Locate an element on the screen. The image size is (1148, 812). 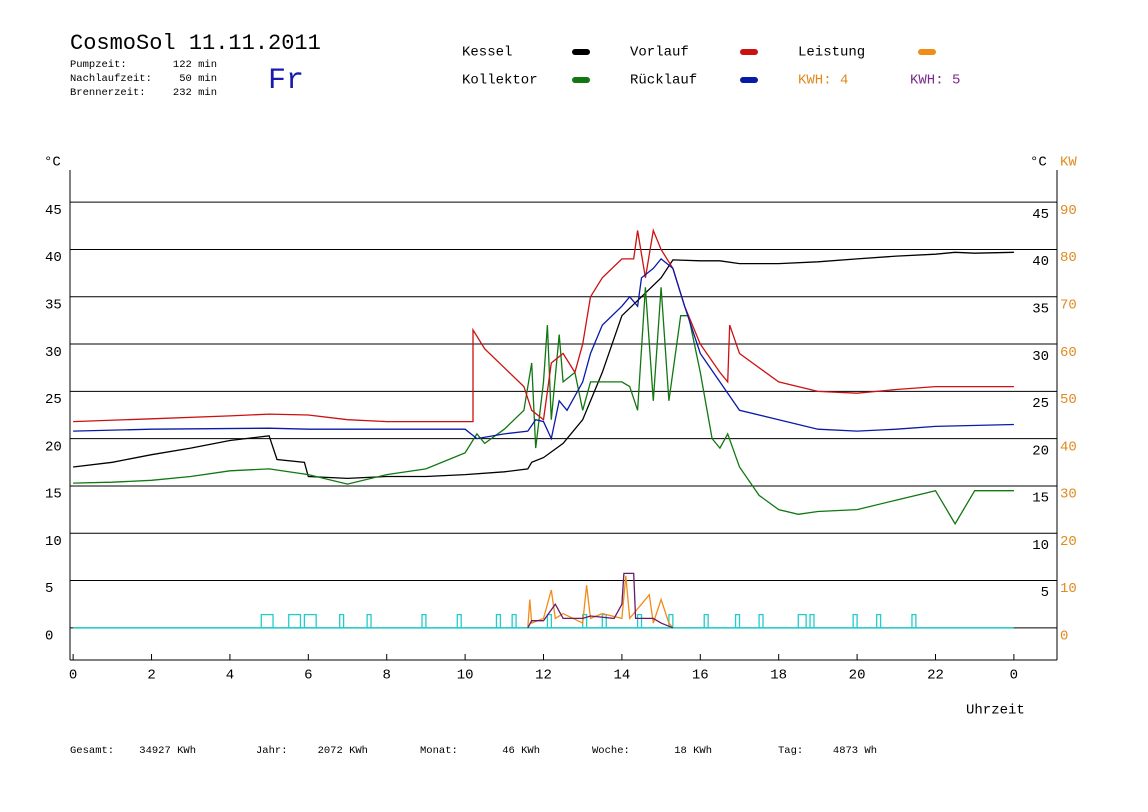
y-right-tick-label: 45 is located at coordinates (1040, 215).